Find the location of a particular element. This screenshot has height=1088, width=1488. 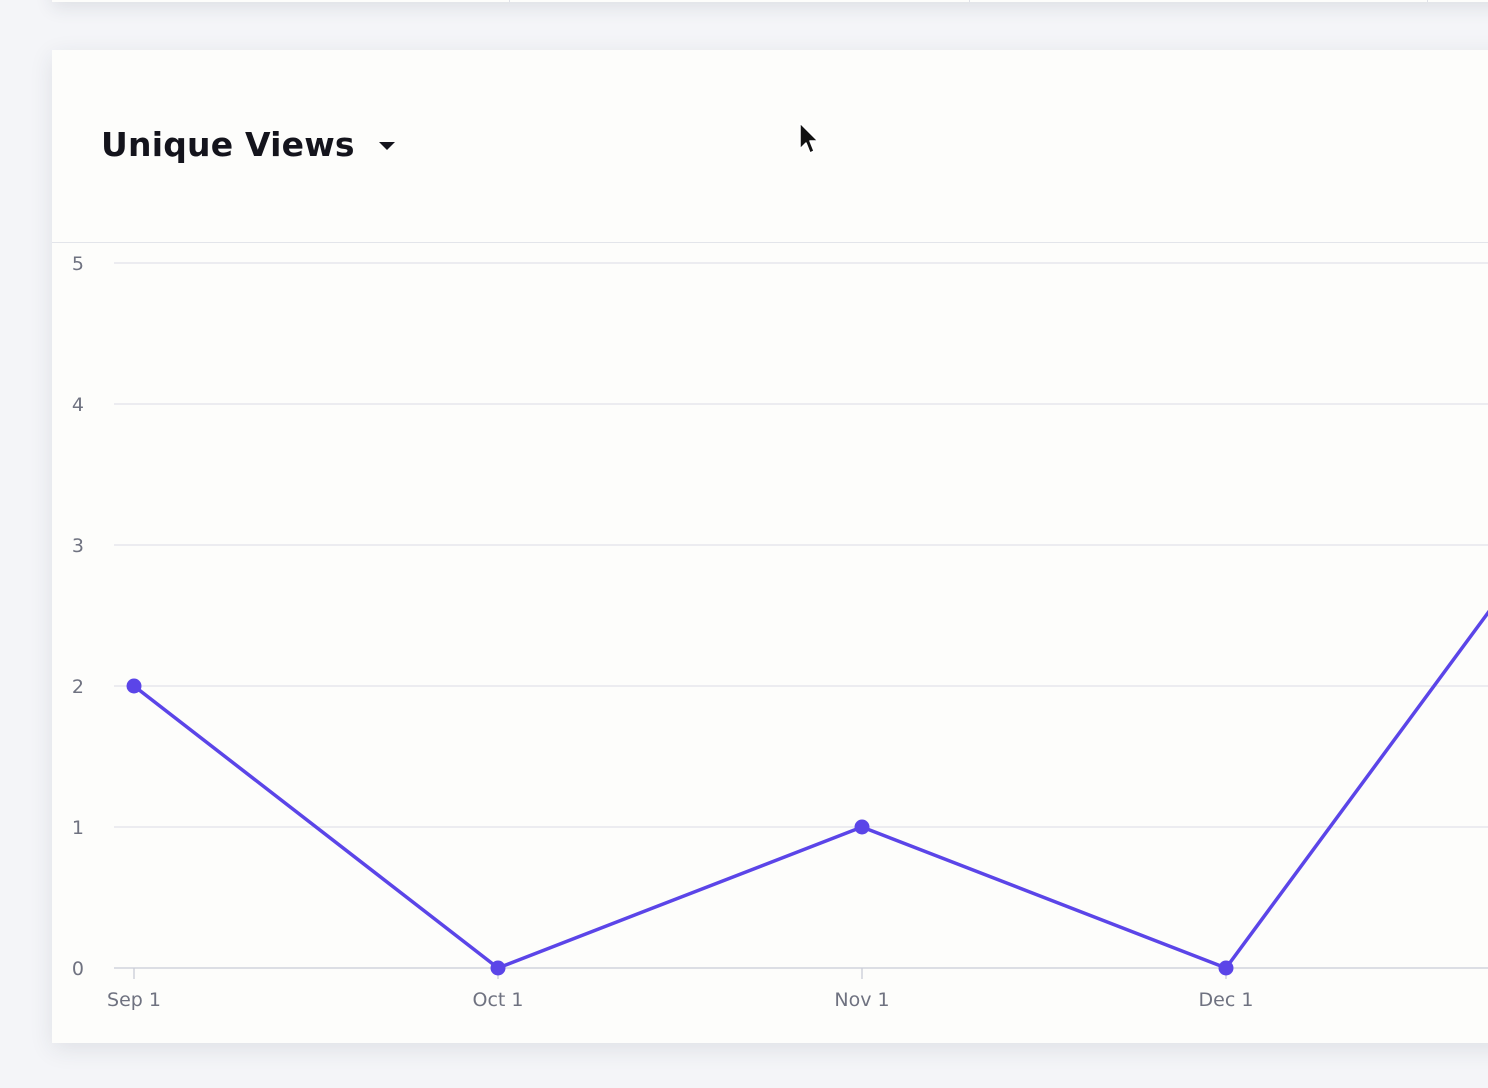

x-tick-label: Nov 1 is located at coordinates (861, 1000).